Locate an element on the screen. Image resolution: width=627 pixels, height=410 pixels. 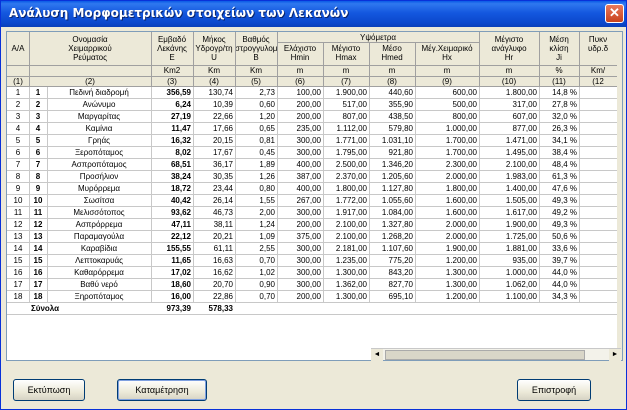
table-cell: 16,00 is located at coordinates (180, 296).